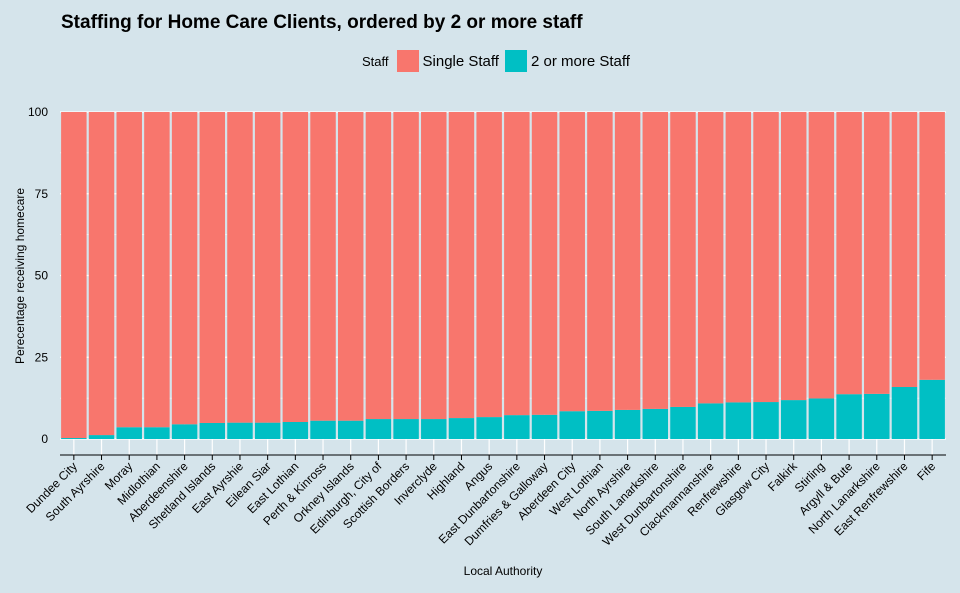 The height and width of the screenshot is (593, 960). I want to click on x-axis-label: Local Authority, so click(503, 571).